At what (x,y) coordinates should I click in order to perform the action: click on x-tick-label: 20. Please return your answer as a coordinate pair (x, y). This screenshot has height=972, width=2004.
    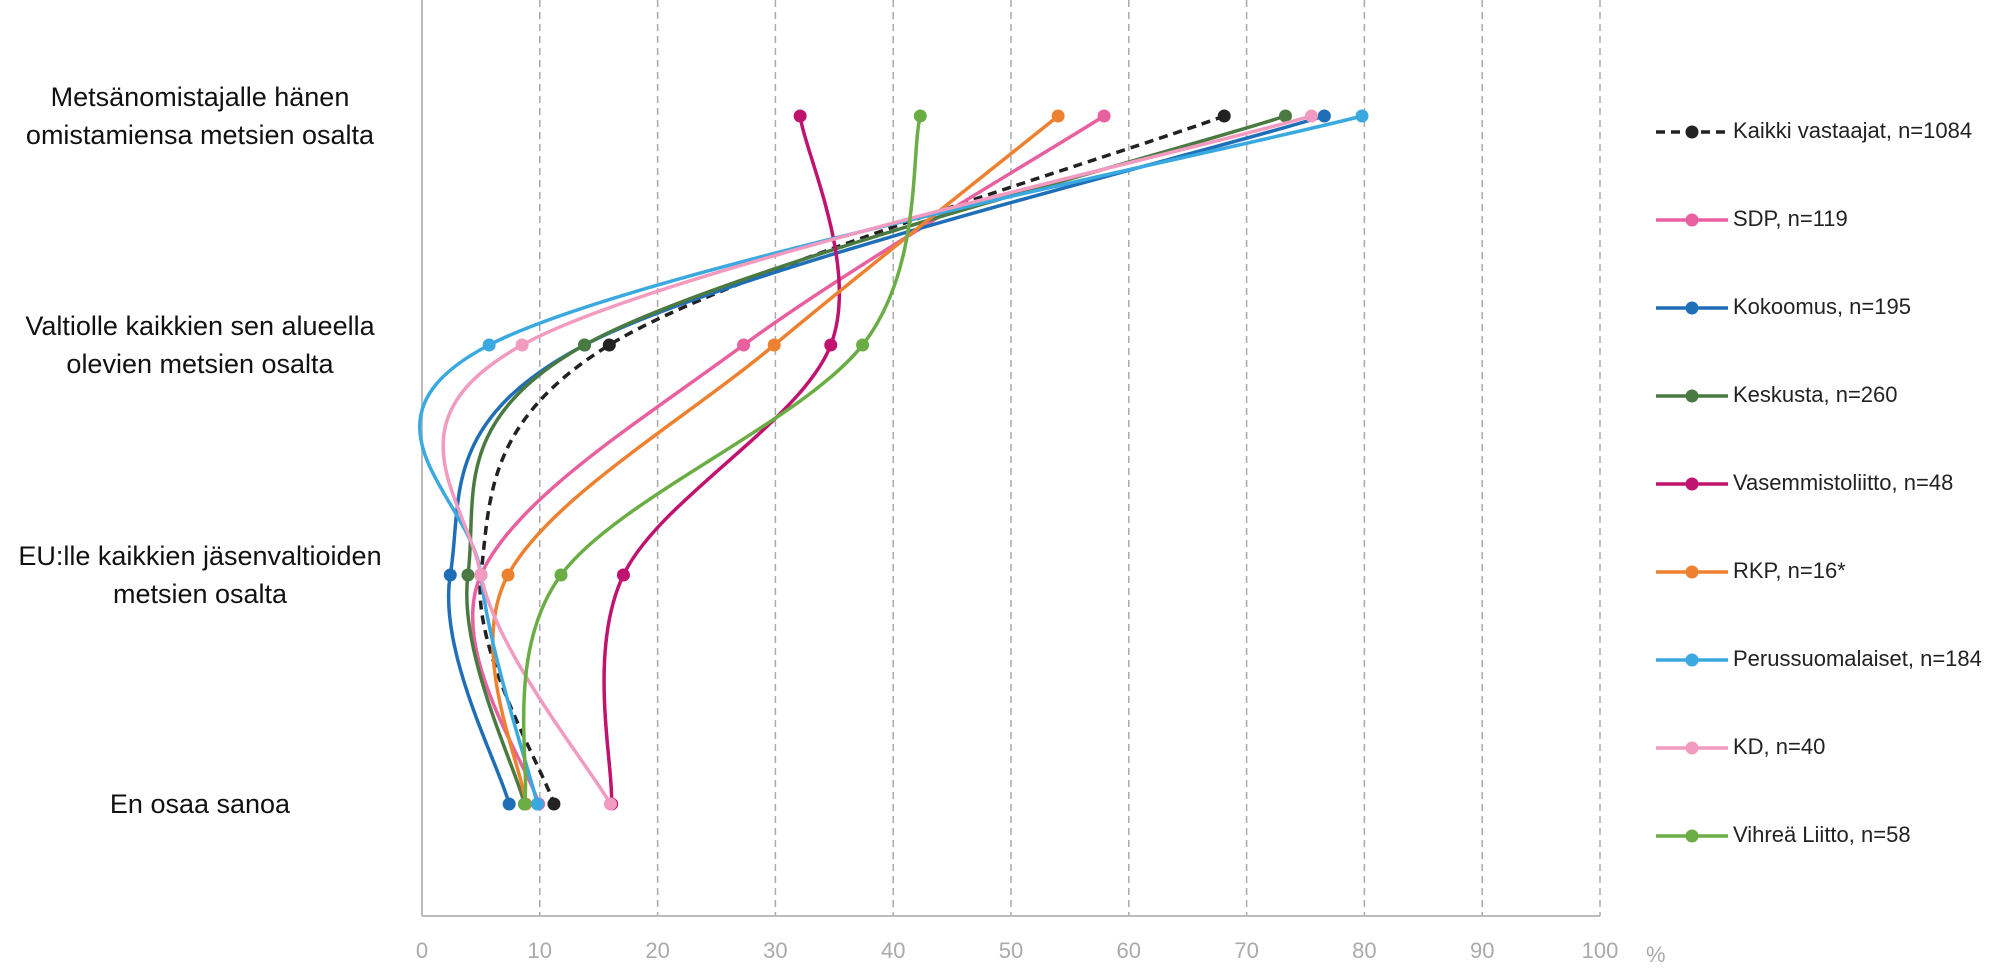
    Looking at the image, I should click on (657, 950).